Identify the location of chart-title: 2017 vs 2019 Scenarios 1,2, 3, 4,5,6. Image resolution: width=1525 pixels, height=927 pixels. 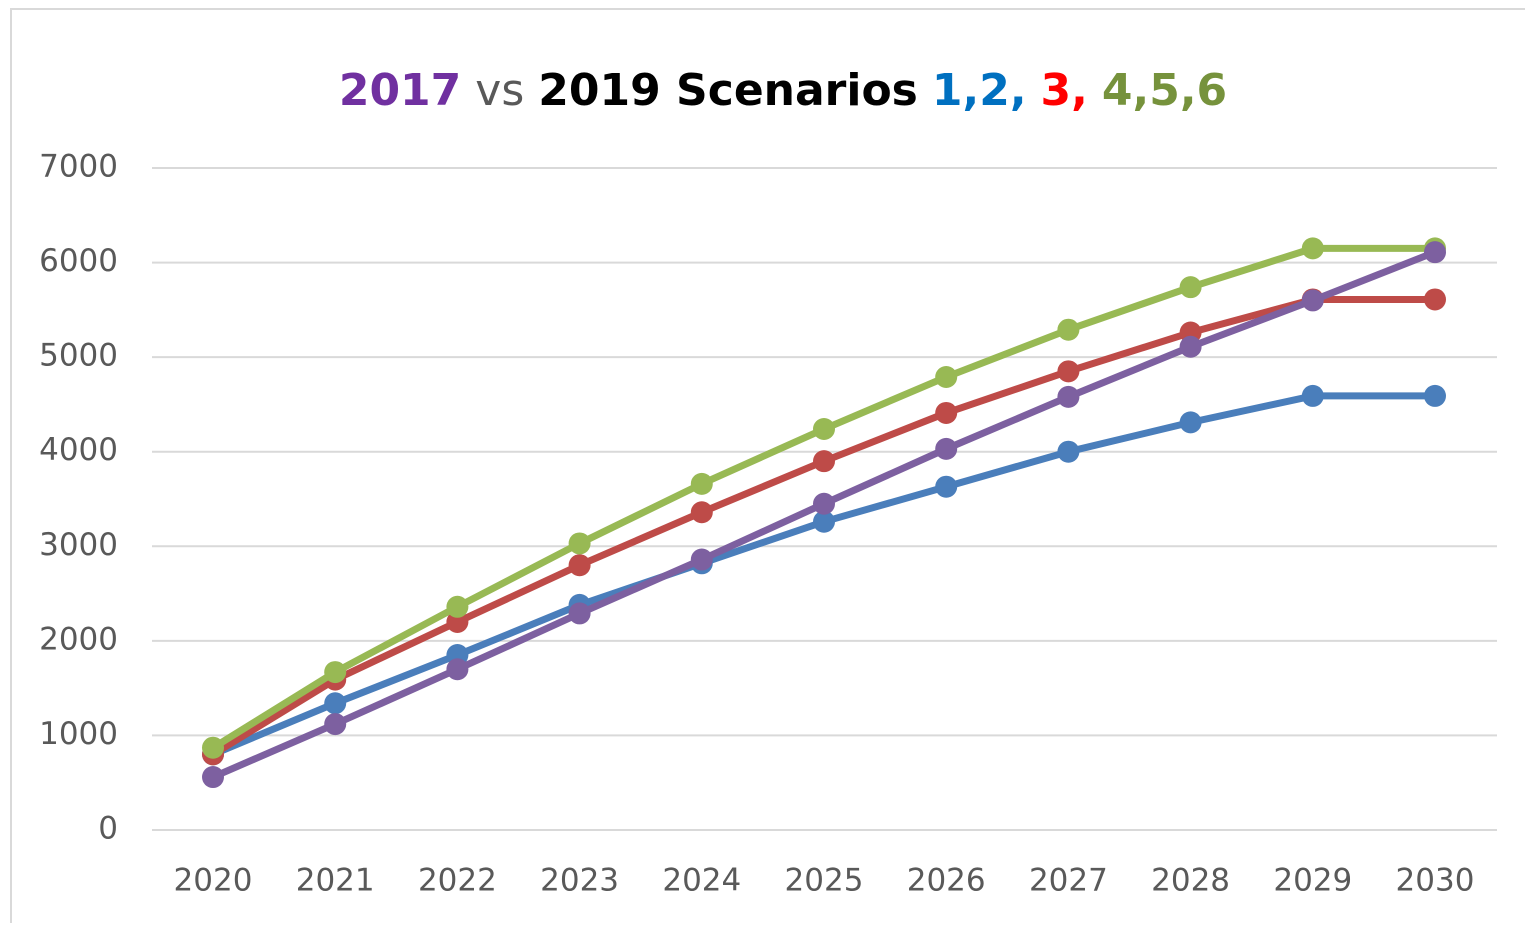
(783, 90).